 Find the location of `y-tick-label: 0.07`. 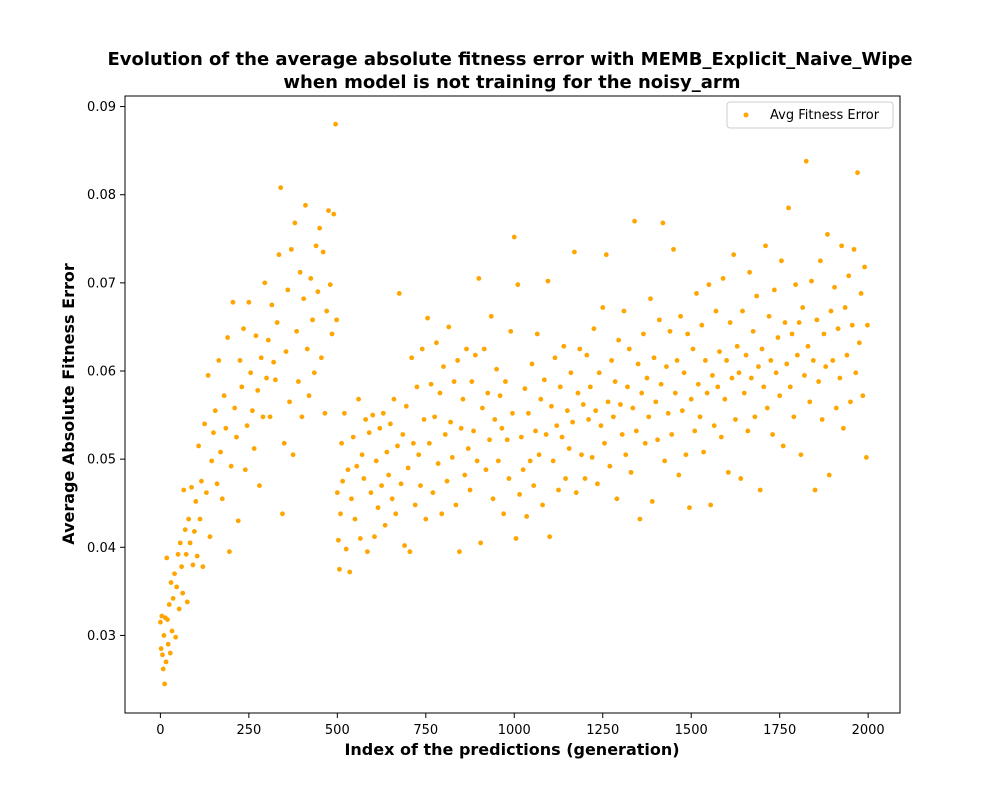

y-tick-label: 0.07 is located at coordinates (101, 283).